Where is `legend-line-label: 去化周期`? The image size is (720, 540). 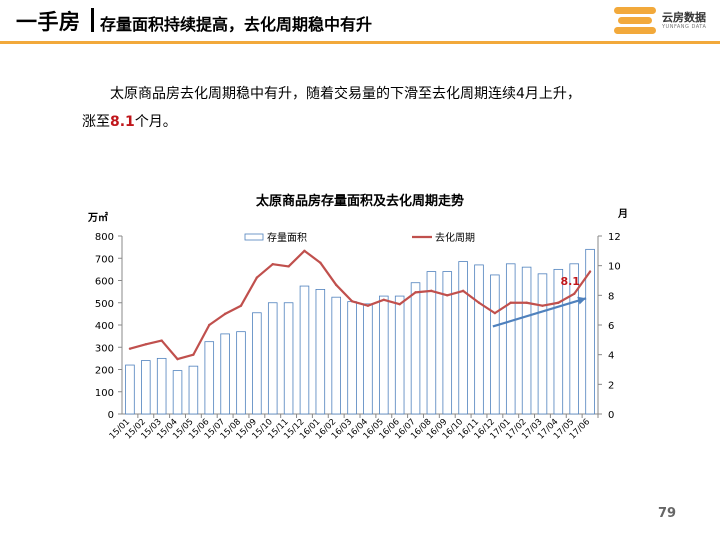
legend-line-label: 去化周期 is located at coordinates (455, 237).